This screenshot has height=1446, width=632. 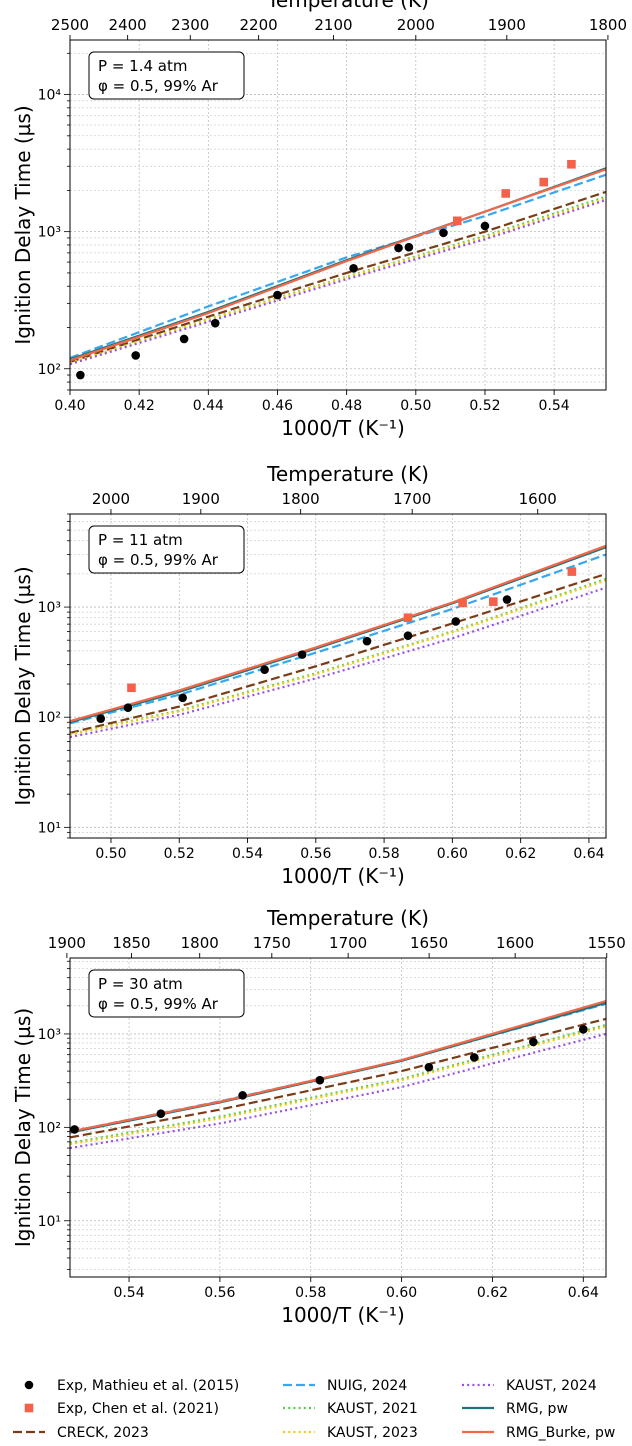 What do you see at coordinates (103, 1433) in the screenshot?
I see `legend-label: CRECK, 2023` at bounding box center [103, 1433].